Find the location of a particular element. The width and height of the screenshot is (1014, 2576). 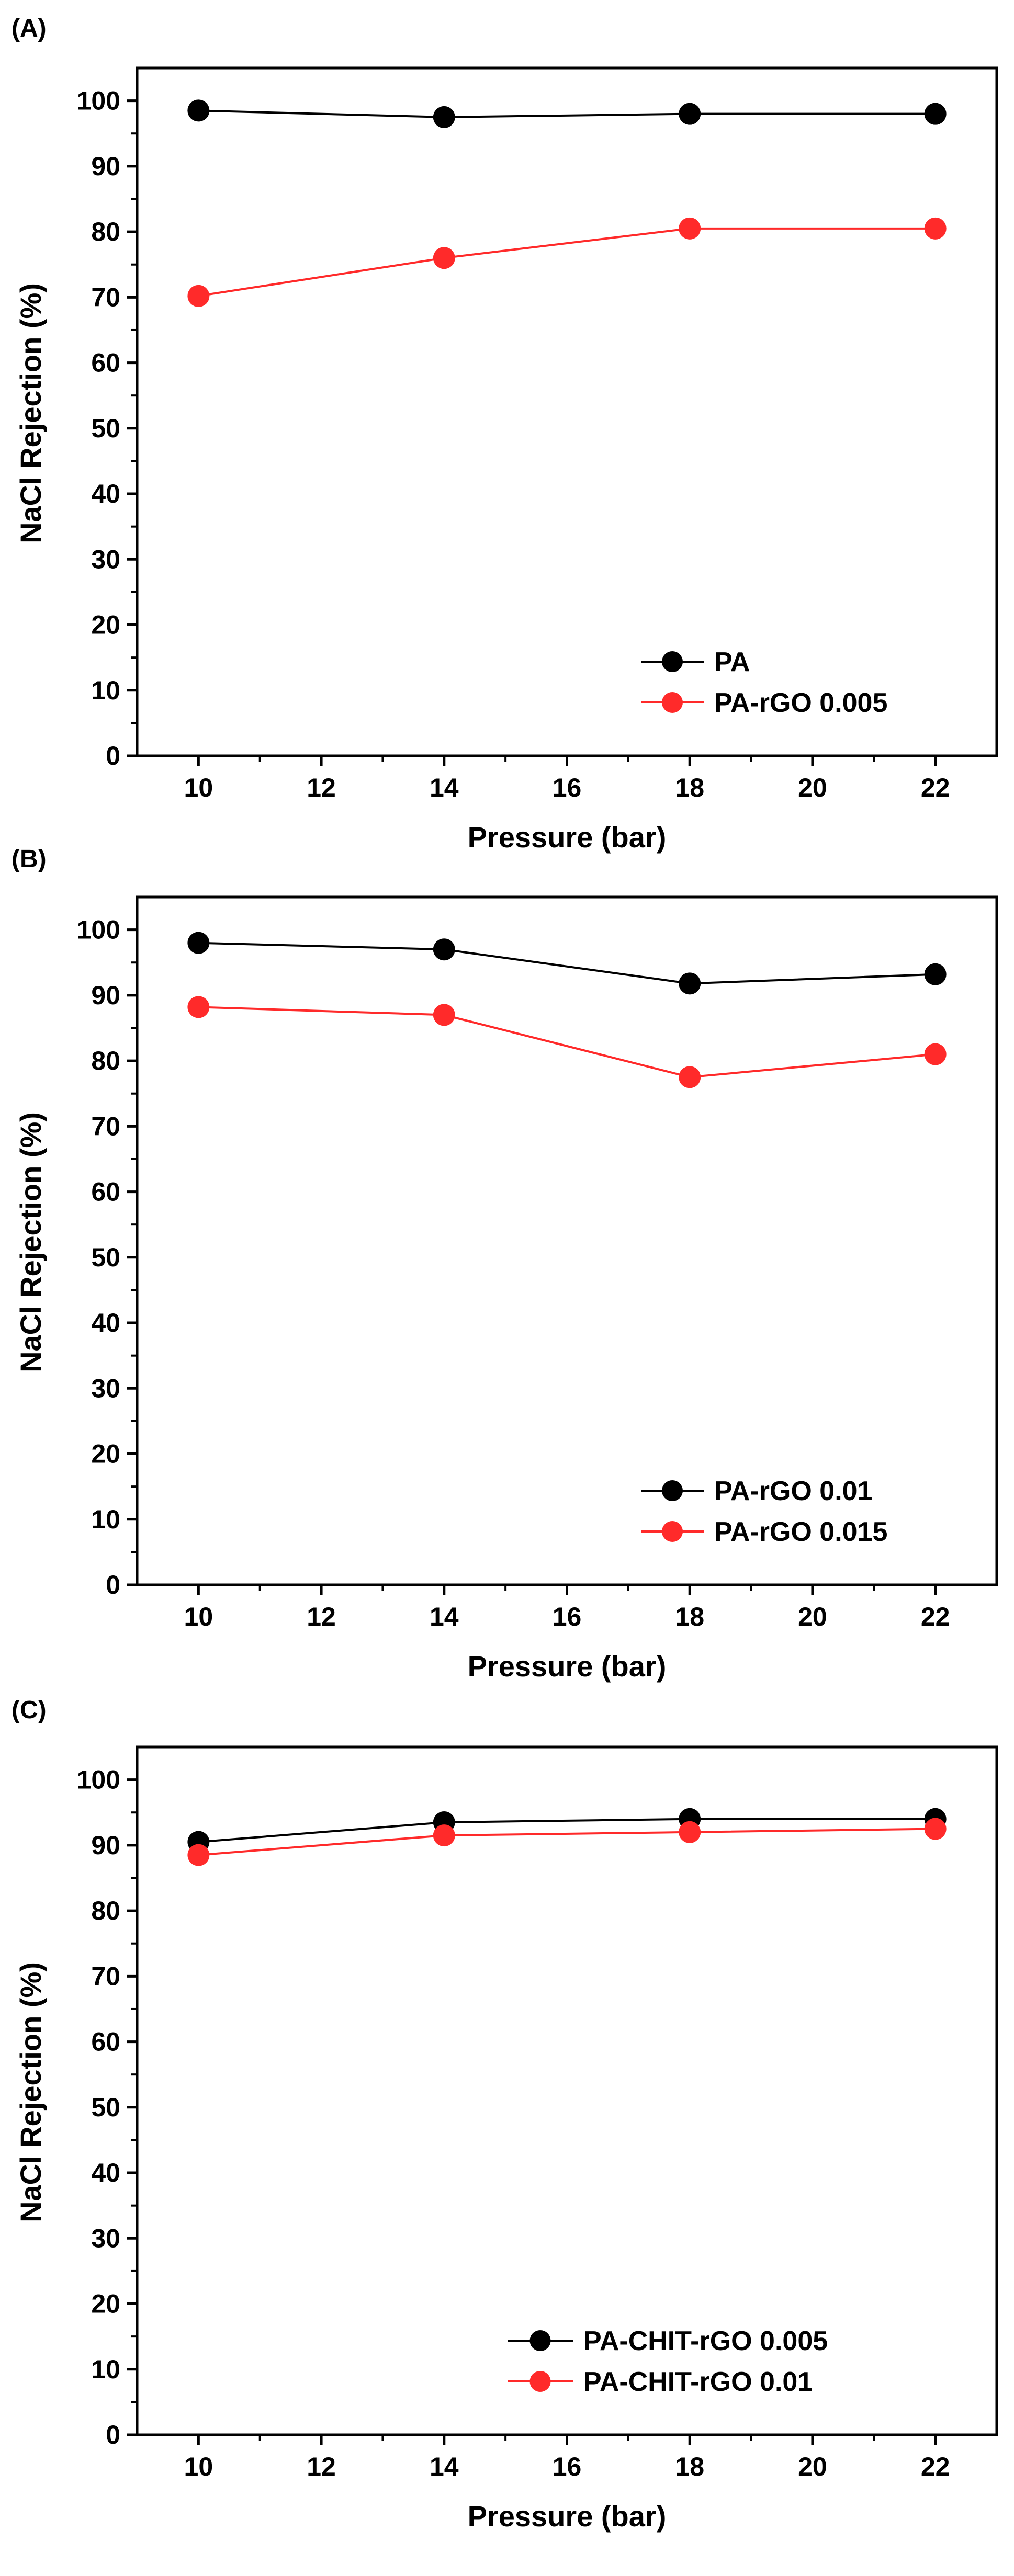

x-axis-label: Pressure (bar) is located at coordinates (567, 1666).